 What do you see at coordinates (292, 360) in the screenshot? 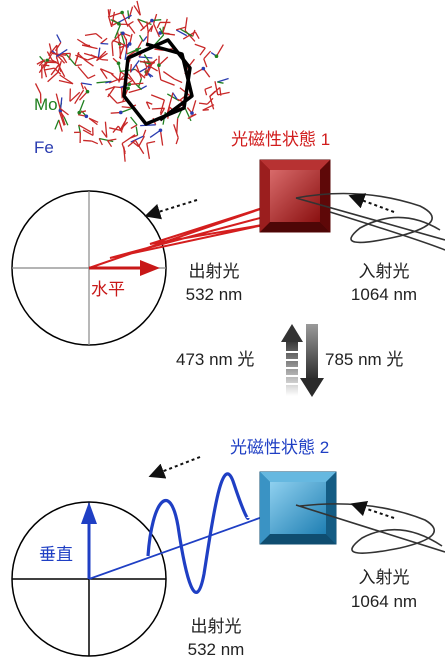
I see `switch-arrow-up` at bounding box center [292, 360].